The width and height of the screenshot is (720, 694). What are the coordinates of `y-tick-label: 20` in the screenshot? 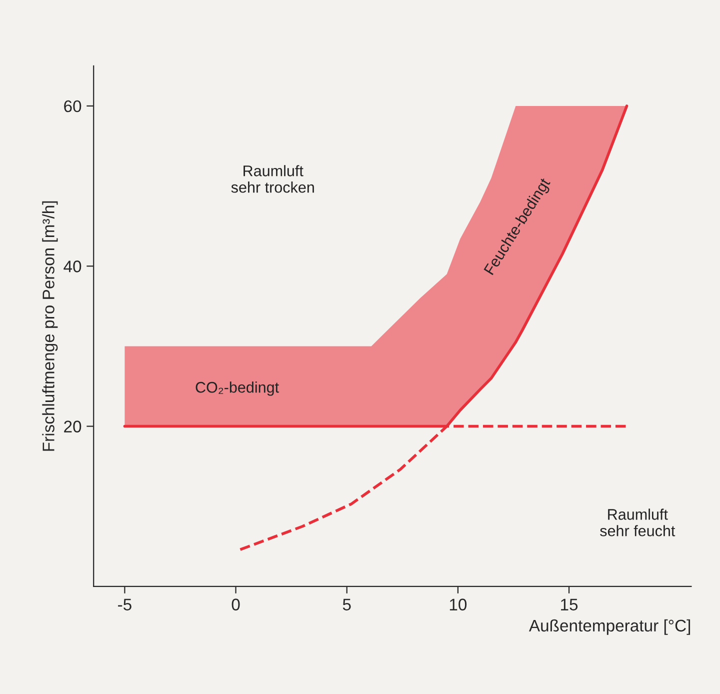 It's located at (73, 426).